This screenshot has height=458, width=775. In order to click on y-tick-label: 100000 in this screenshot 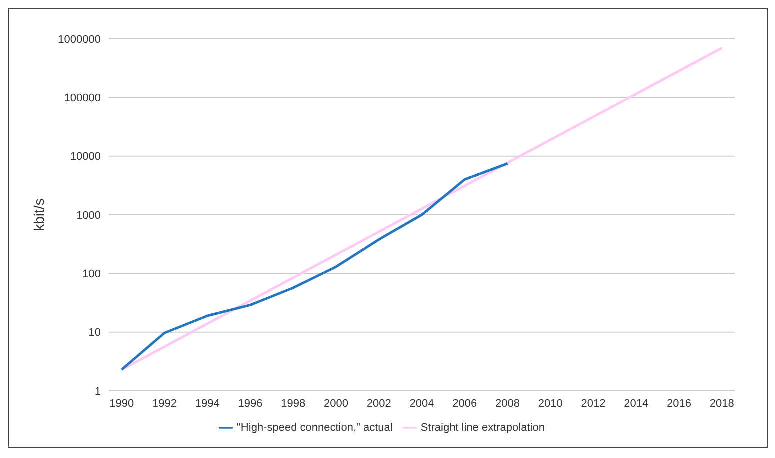, I will do `click(82, 98)`.